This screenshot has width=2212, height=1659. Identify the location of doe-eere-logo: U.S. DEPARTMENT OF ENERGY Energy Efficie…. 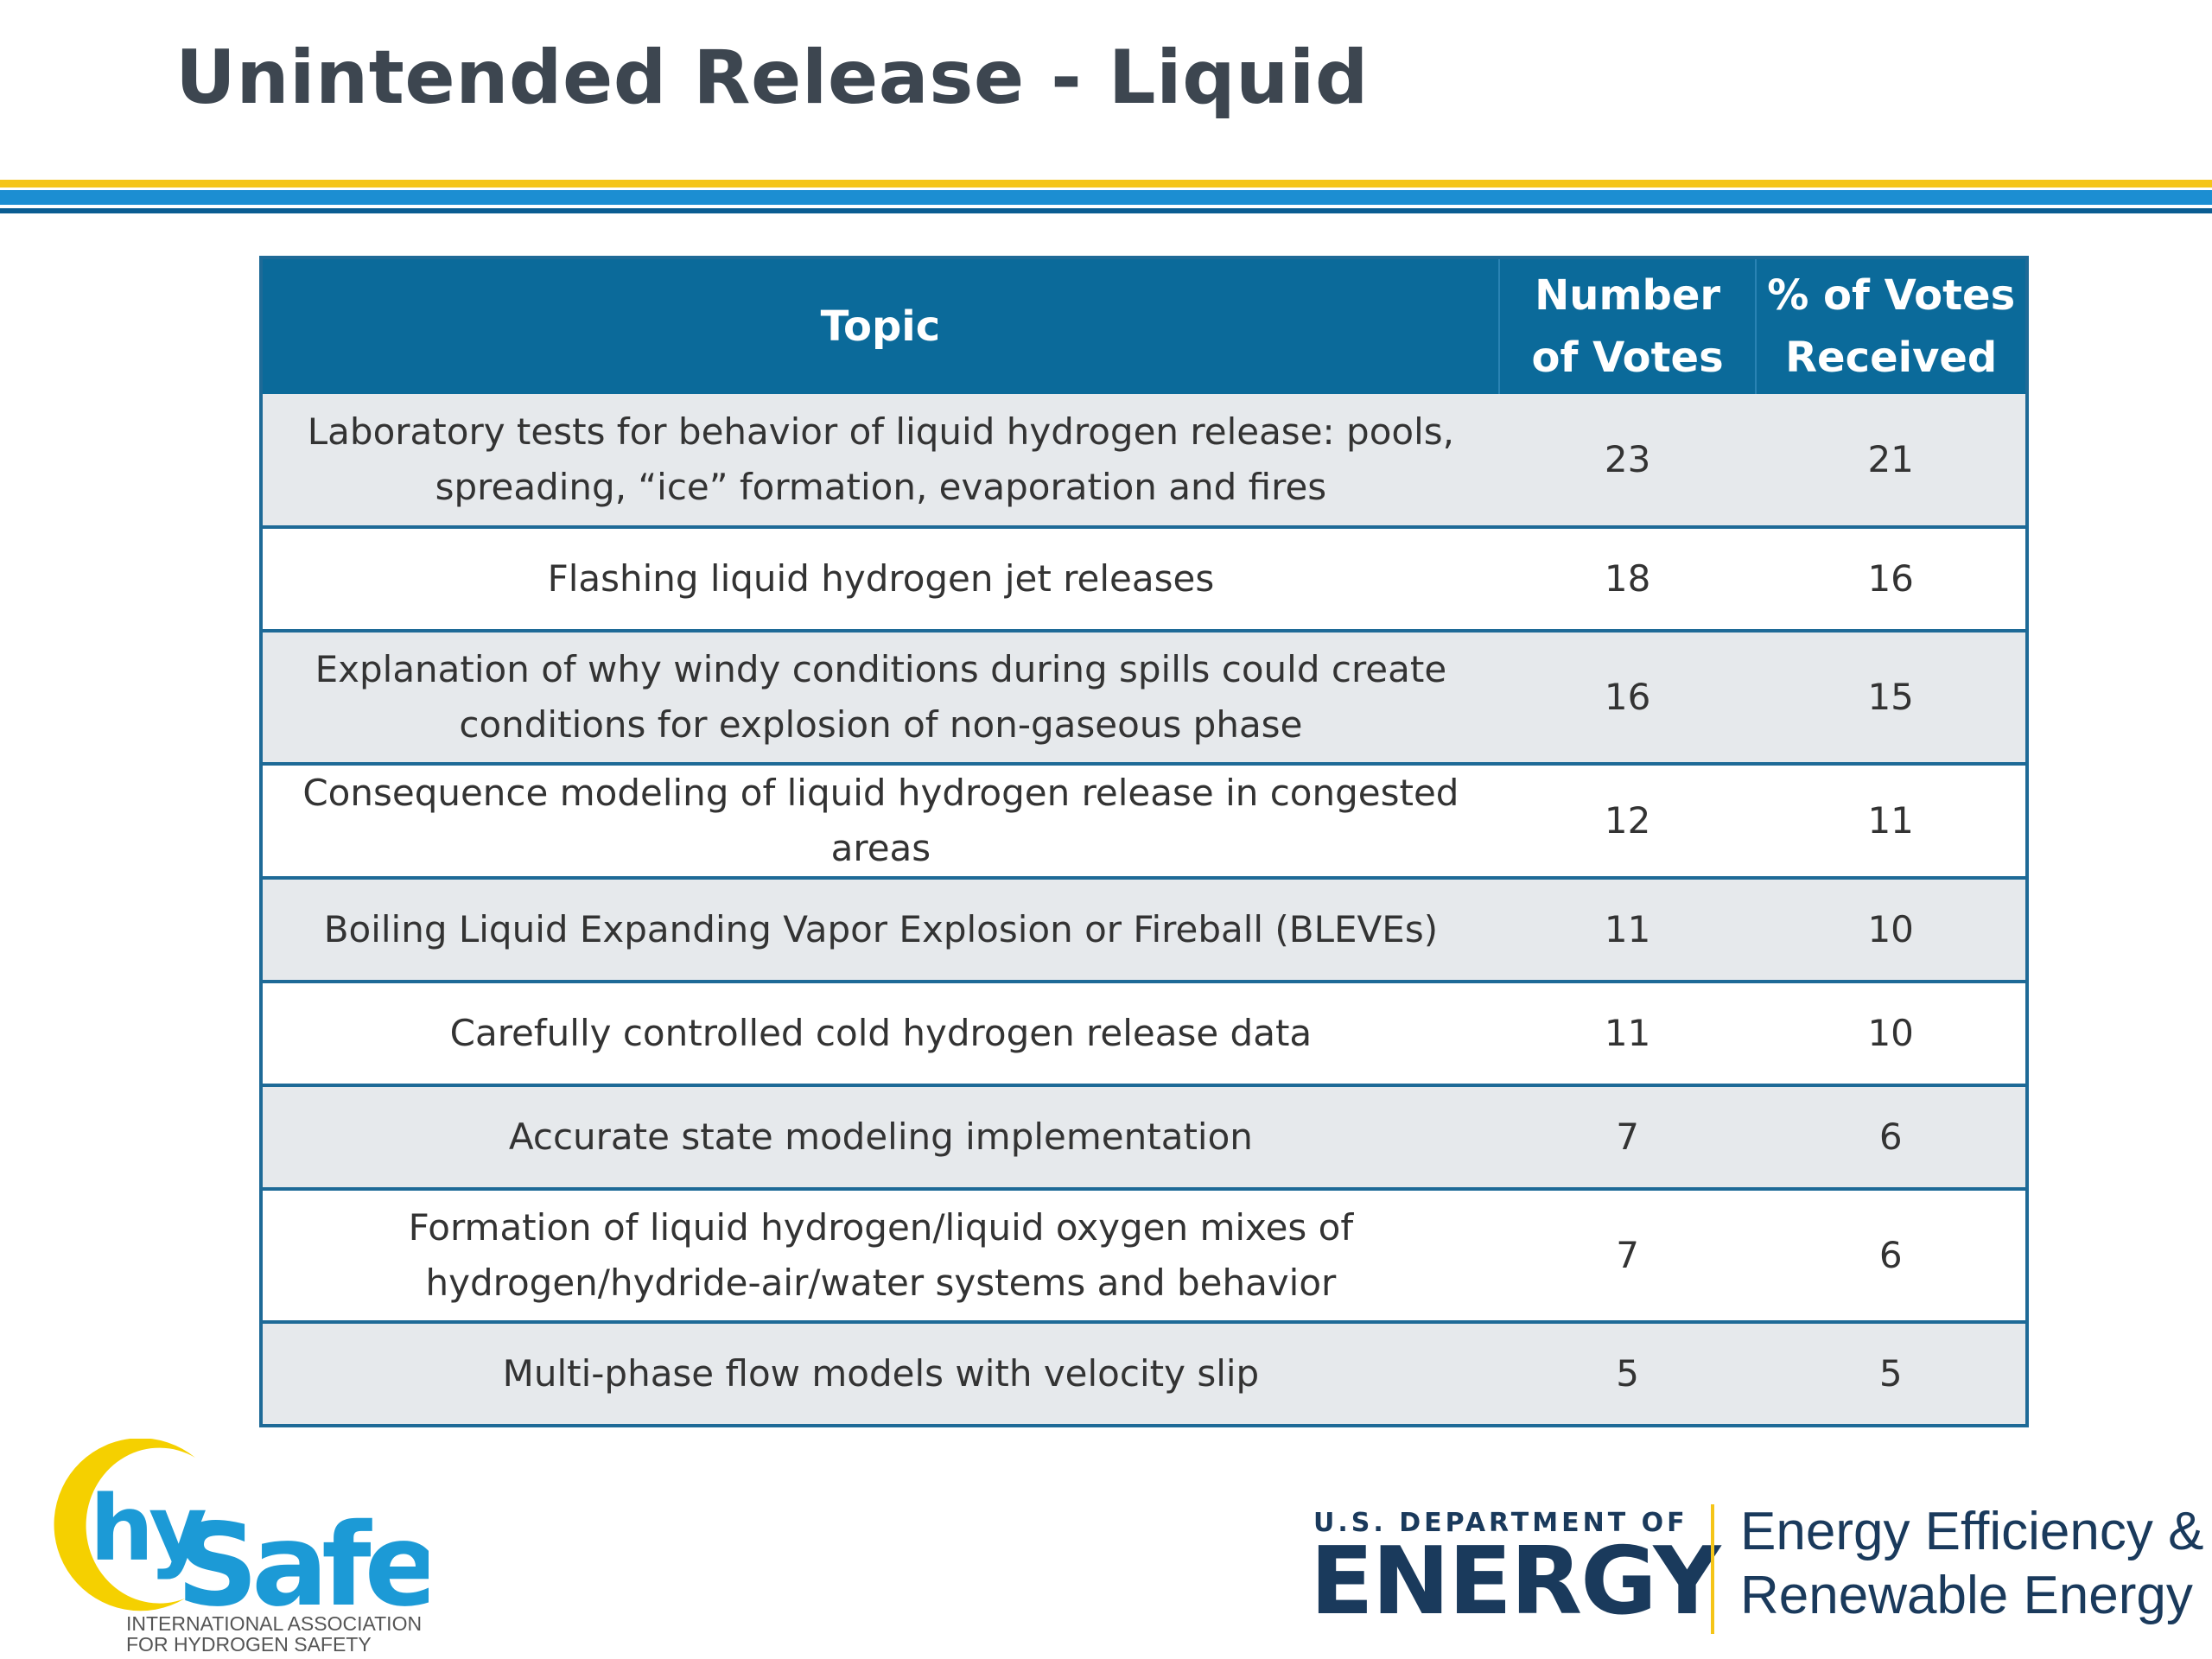
(1754, 1572).